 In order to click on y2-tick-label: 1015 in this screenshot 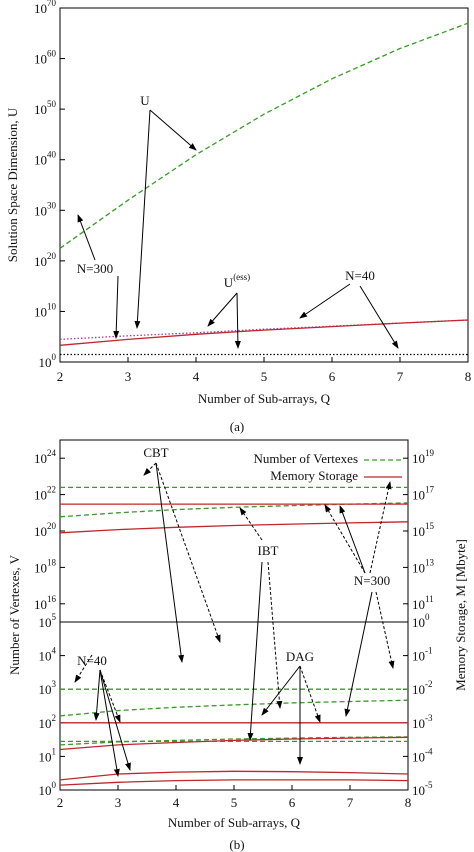, I will do `click(423, 530)`.